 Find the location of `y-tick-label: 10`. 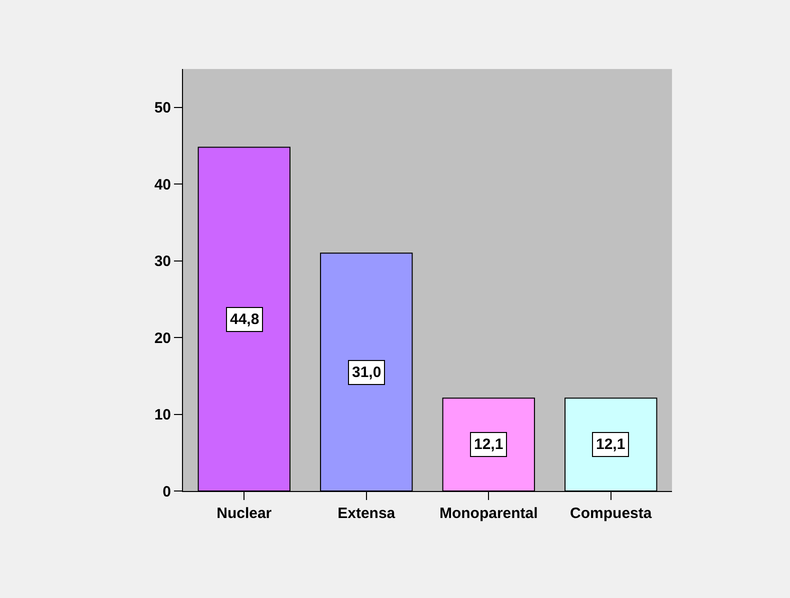

y-tick-label: 10 is located at coordinates (162, 415).